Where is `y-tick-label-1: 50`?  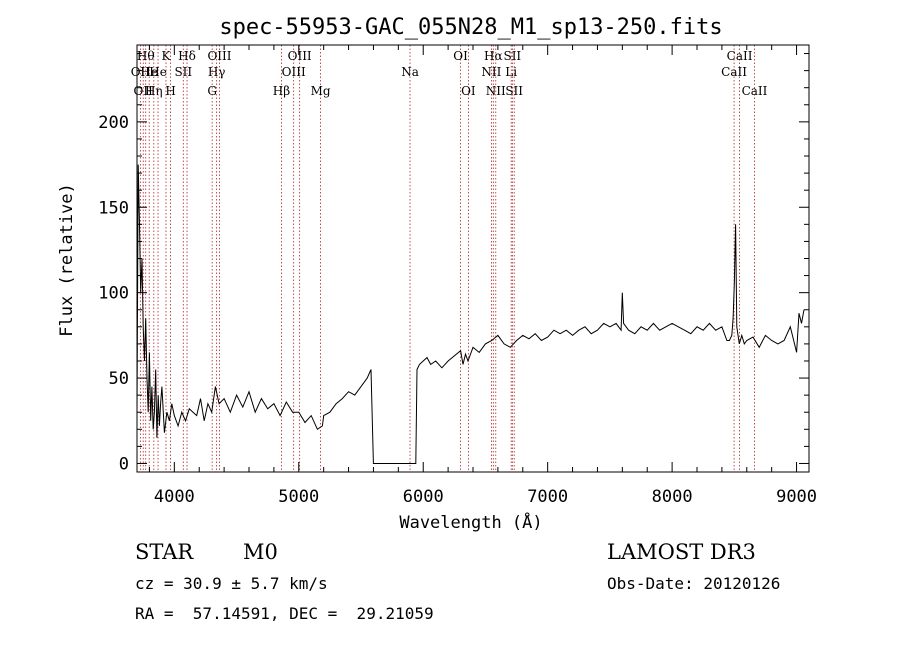 y-tick-label-1: 50 is located at coordinates (119, 379).